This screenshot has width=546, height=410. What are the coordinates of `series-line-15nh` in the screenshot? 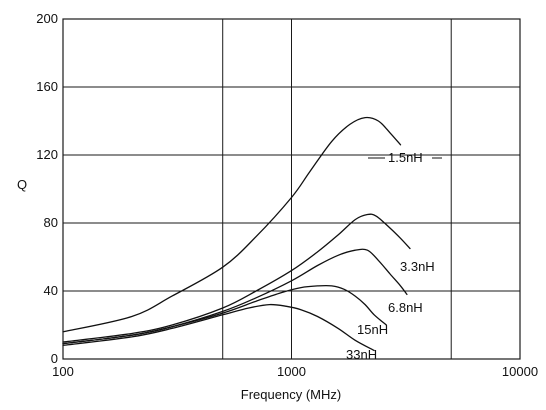 It's located at (224, 314).